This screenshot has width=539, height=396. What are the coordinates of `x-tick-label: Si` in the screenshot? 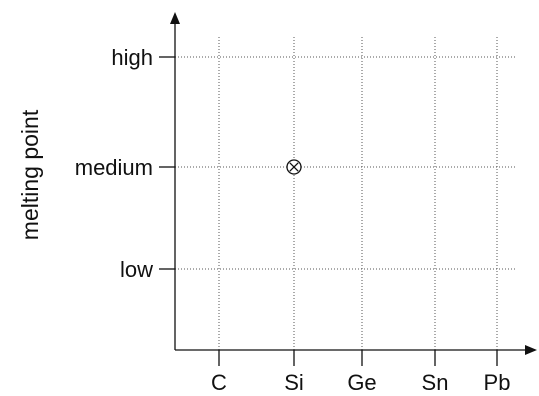 It's located at (294, 382).